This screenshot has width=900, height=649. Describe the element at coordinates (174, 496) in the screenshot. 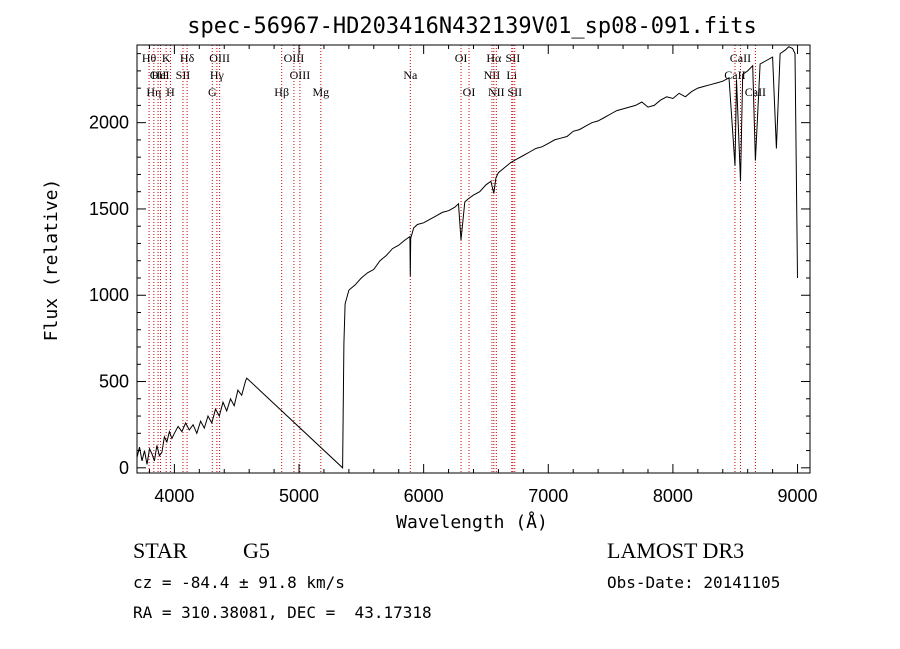

I see `x-tick-label: 4000` at that location.